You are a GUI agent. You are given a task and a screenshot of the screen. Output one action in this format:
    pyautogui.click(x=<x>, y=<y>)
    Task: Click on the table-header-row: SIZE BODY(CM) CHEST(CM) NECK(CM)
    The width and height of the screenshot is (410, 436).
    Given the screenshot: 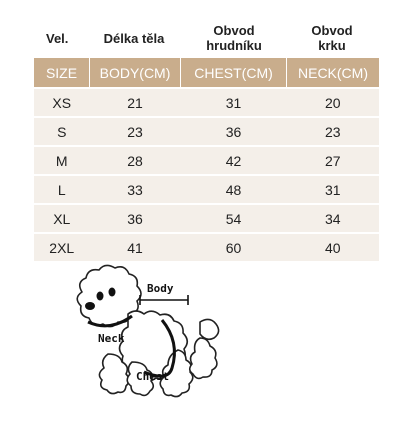 What is the action you would take?
    pyautogui.click(x=206, y=73)
    